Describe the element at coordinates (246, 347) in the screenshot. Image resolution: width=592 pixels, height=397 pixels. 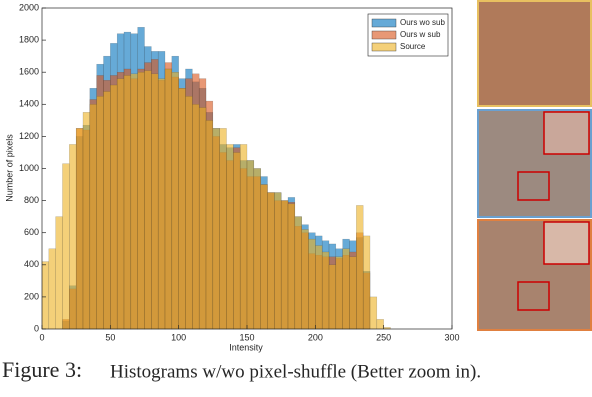
I see `x-axis-label: Intensity` at that location.